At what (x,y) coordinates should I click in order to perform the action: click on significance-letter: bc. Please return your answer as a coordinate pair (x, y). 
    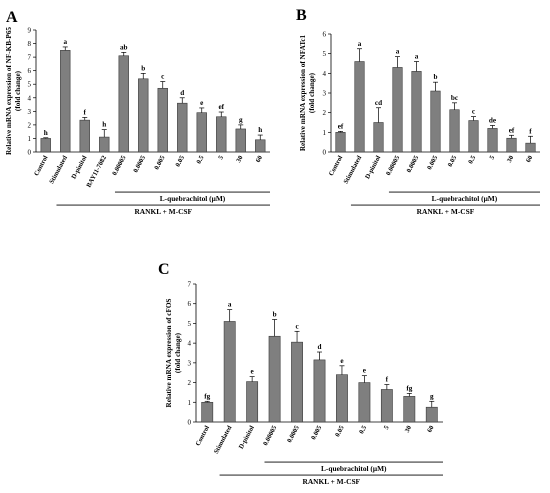
    Looking at the image, I should click on (455, 98).